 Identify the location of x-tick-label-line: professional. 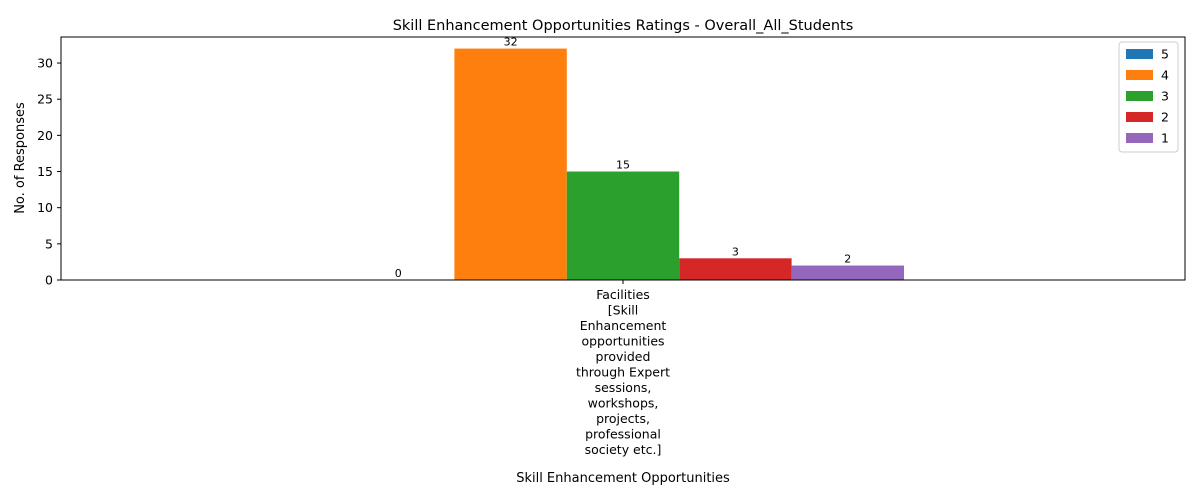
(623, 434).